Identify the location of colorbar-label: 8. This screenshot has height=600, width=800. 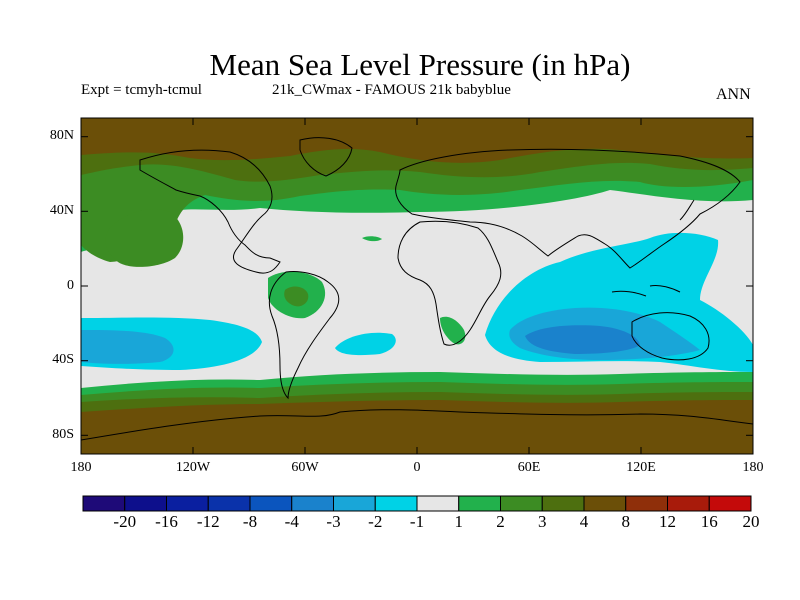
(626, 521).